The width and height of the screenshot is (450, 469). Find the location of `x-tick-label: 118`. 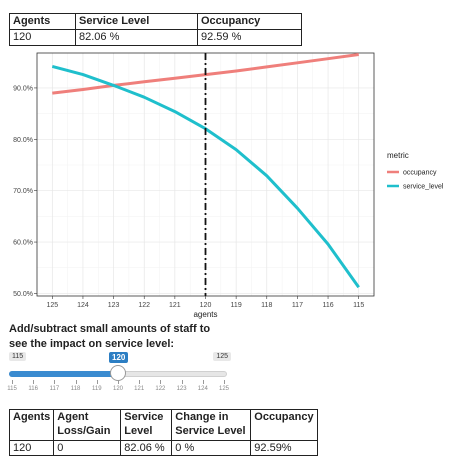

x-tick-label: 118 is located at coordinates (266, 305).